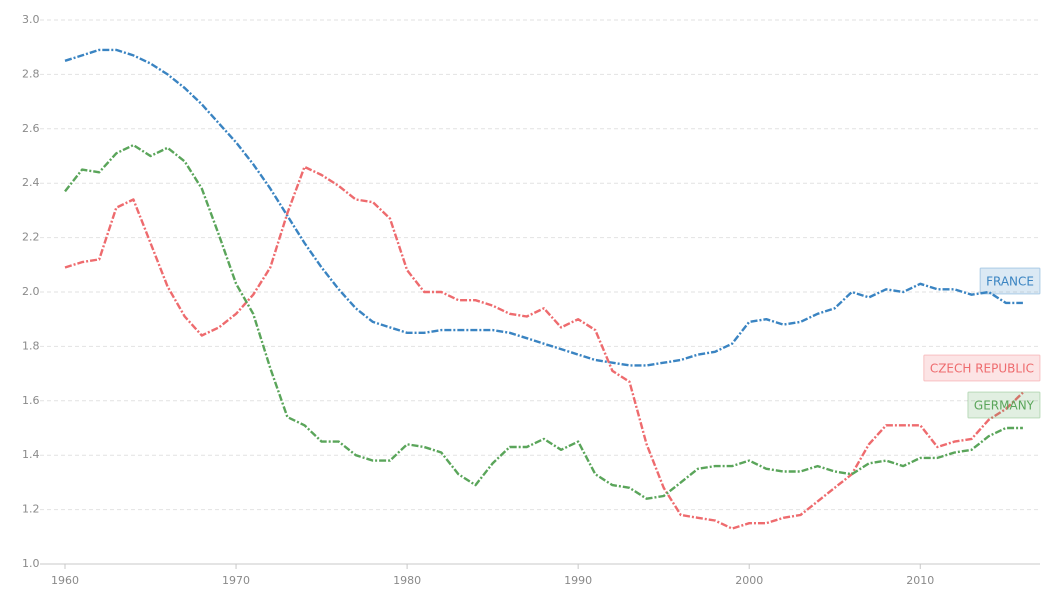  Describe the element at coordinates (982, 343) in the screenshot. I see `labels: FRANCE CZECH REPUBLIC GERMANY` at that location.